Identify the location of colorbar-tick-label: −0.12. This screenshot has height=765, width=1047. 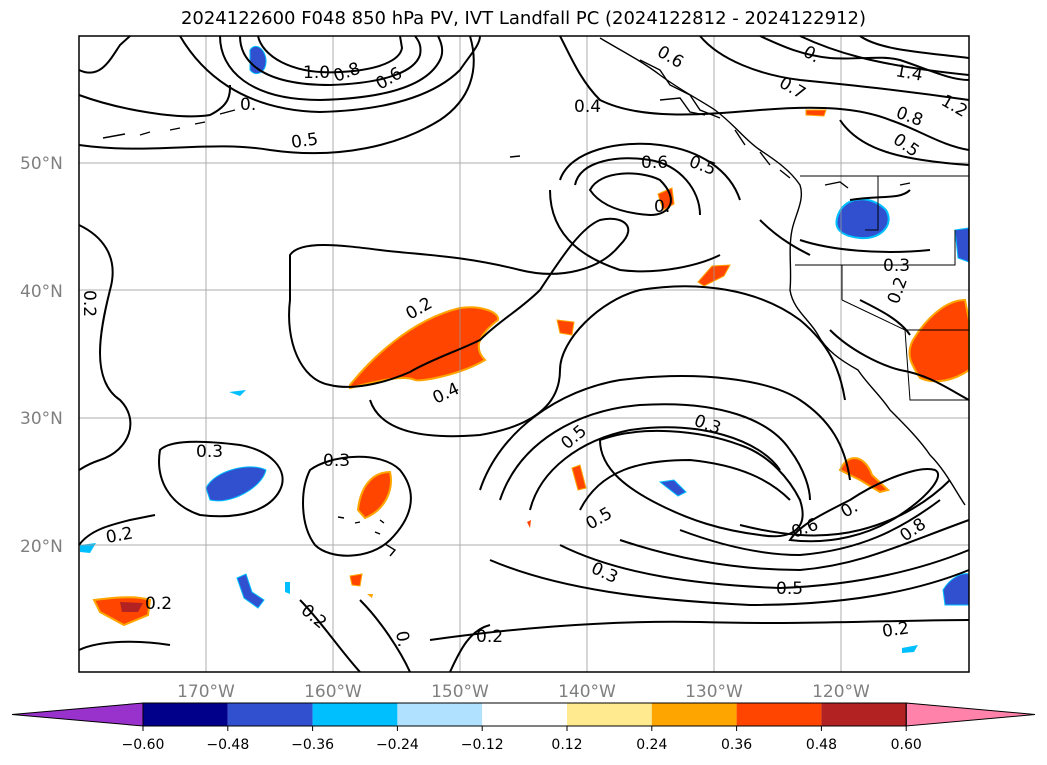
(482, 745).